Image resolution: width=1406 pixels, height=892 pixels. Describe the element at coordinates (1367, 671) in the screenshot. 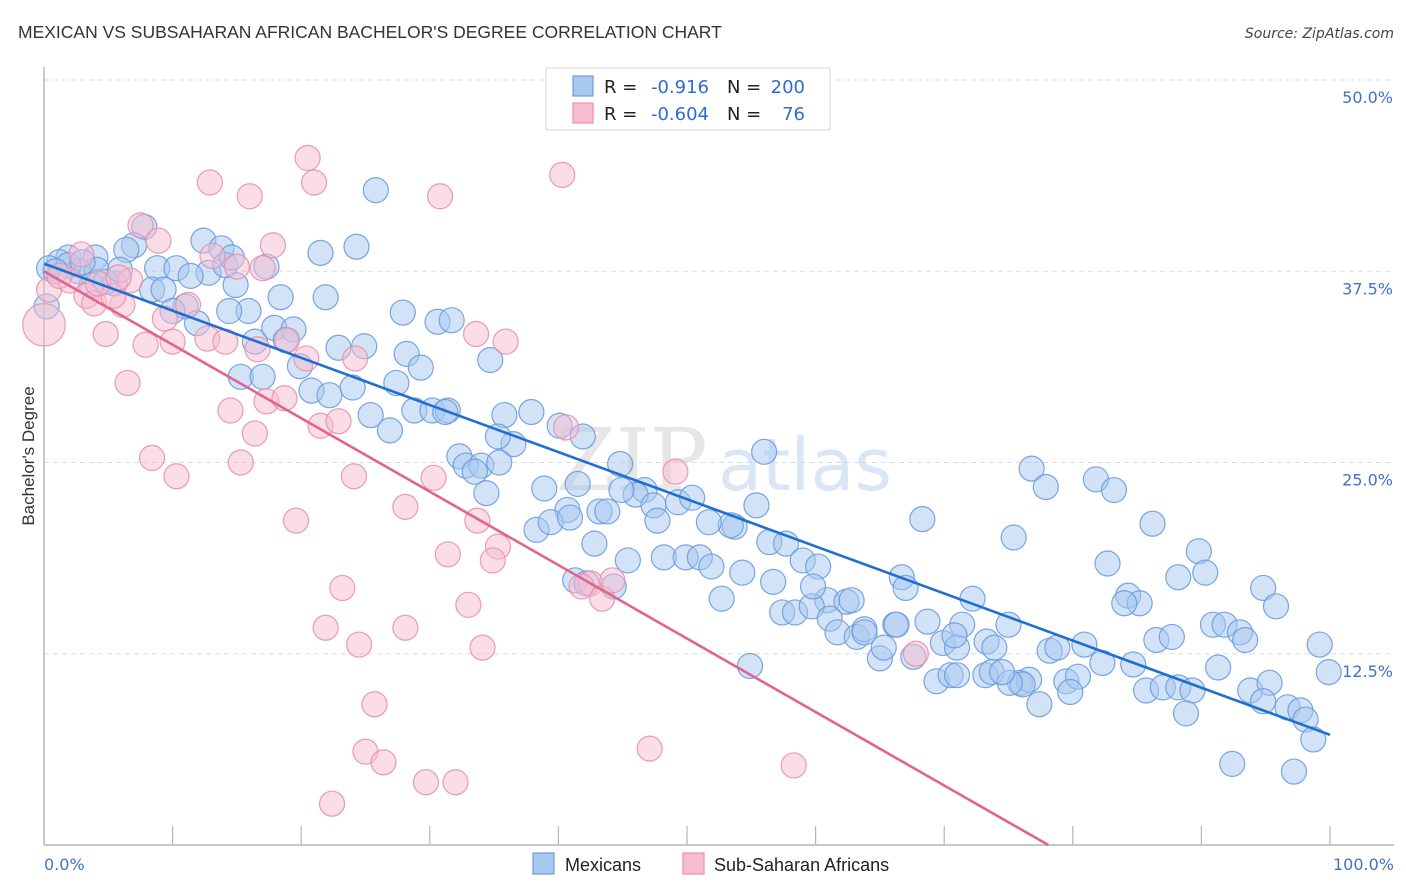

I see `y-tick-label: 12.5%` at that location.